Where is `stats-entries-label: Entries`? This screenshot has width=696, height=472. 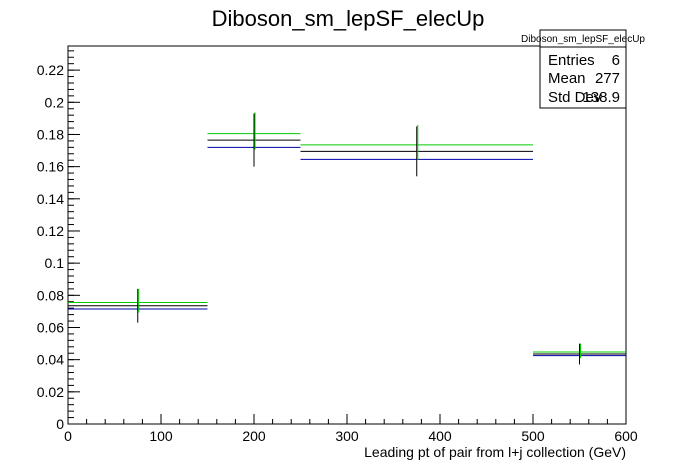
stats-entries-label: Entries is located at coordinates (571, 60).